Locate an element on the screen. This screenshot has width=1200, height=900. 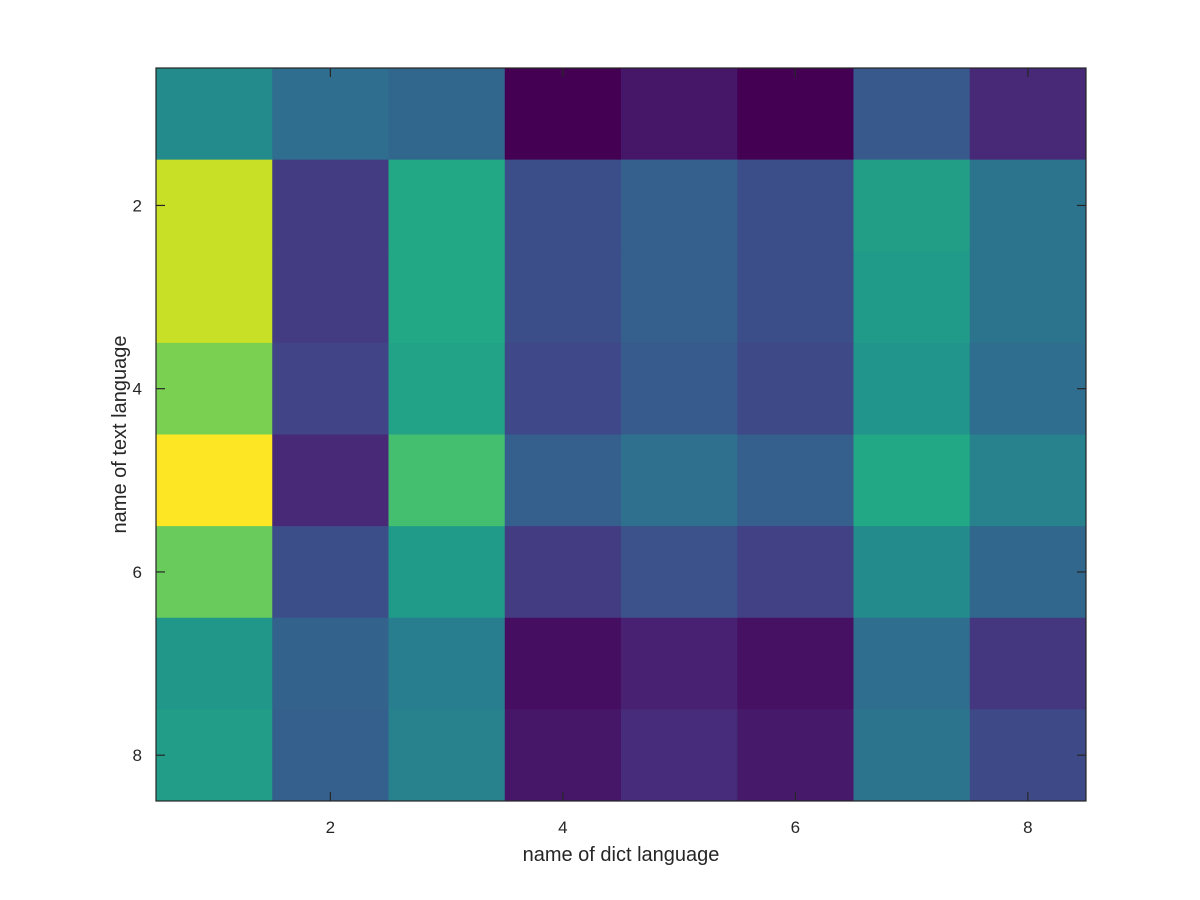
x-tick-label: 4 is located at coordinates (562, 827).